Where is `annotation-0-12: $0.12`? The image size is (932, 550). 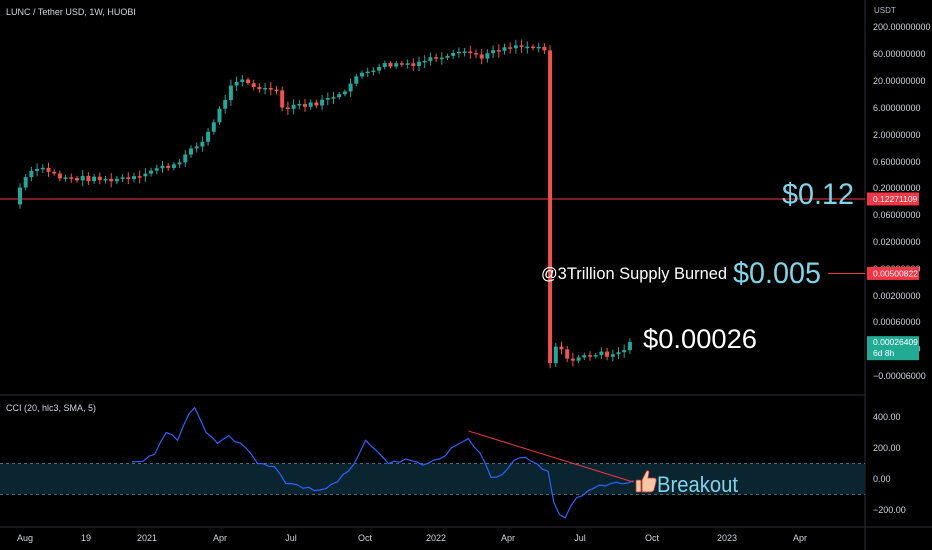
annotation-0-12: $0.12 is located at coordinates (818, 194).